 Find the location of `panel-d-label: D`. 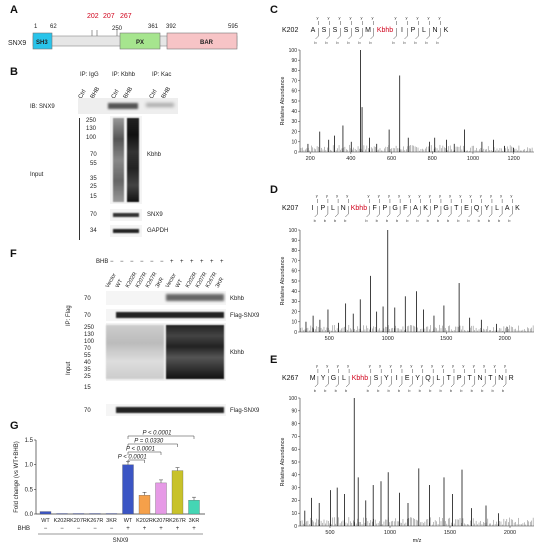

panel-d-label: D is located at coordinates (274, 190).